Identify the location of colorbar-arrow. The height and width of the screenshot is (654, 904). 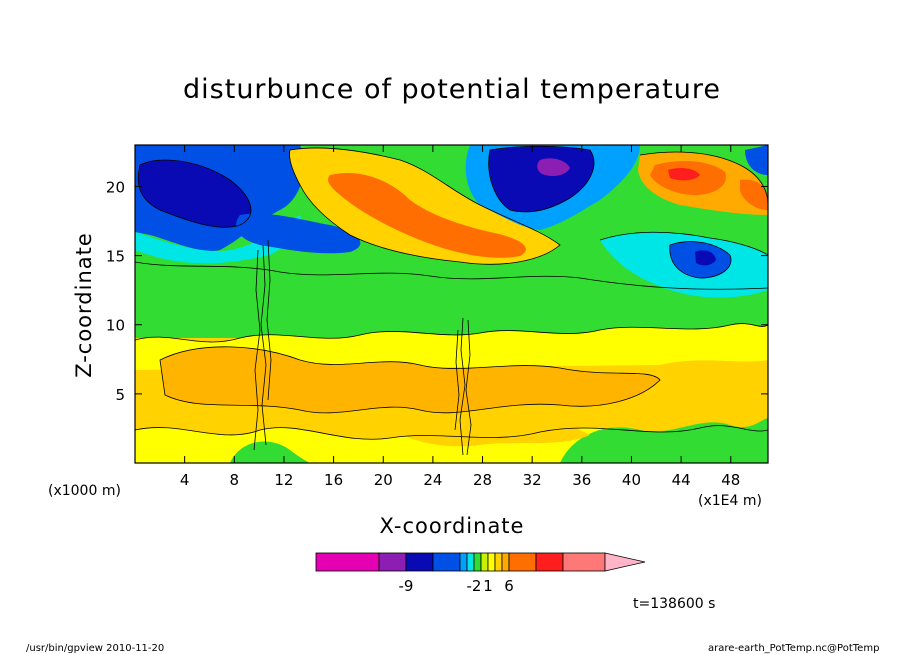
(625, 562).